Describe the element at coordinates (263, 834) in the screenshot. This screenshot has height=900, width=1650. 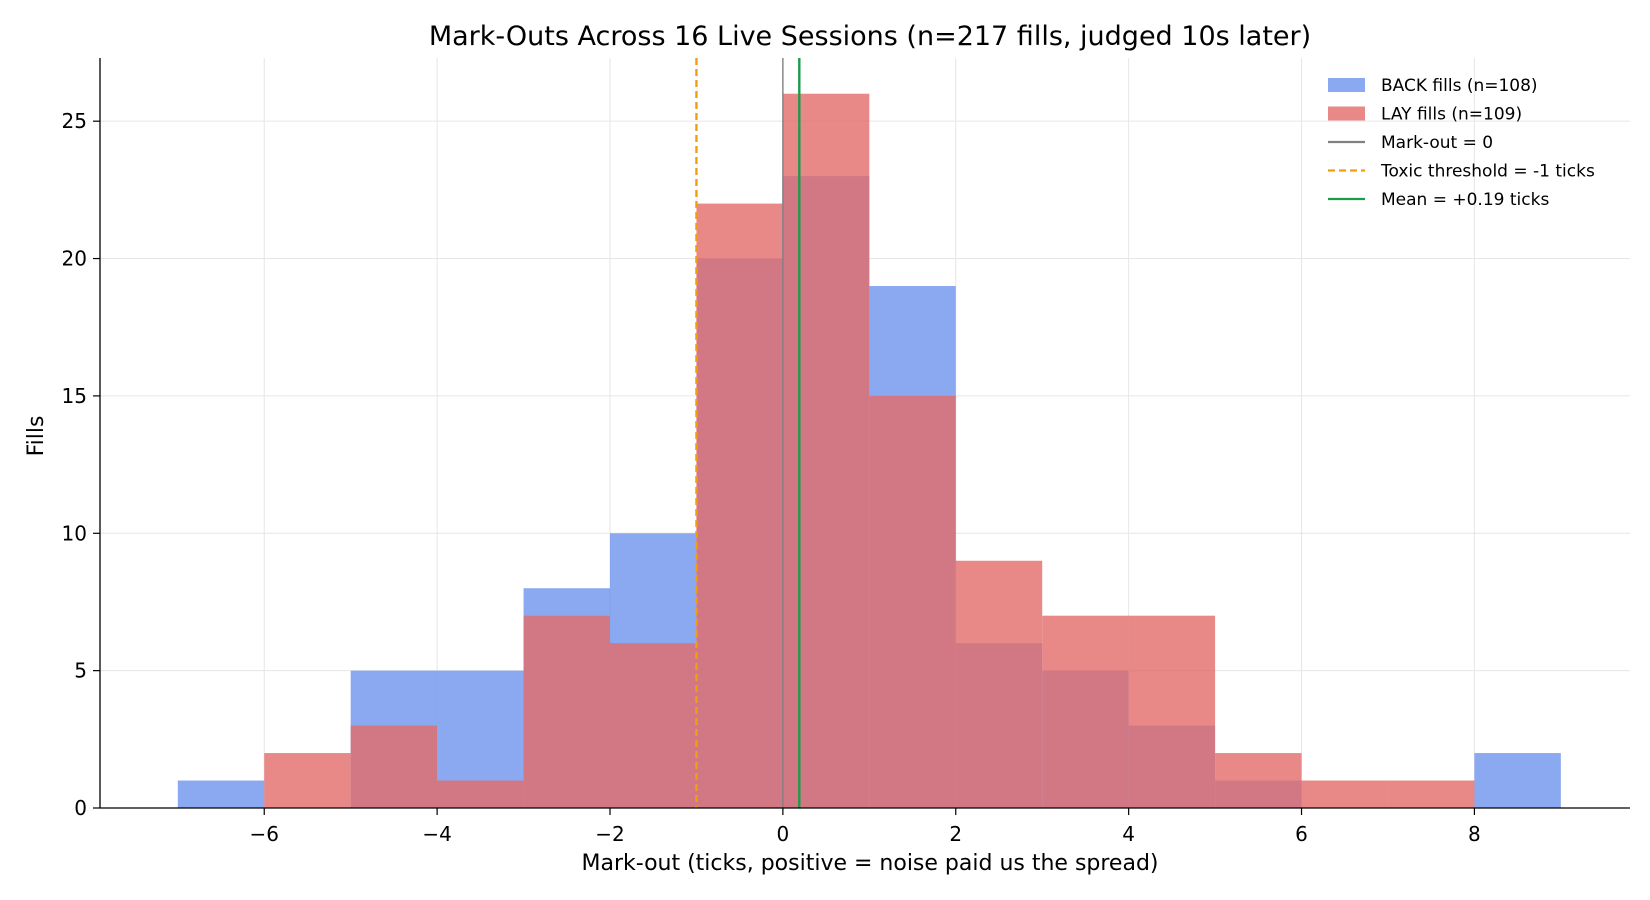
I see `x-tick-label: −6` at that location.